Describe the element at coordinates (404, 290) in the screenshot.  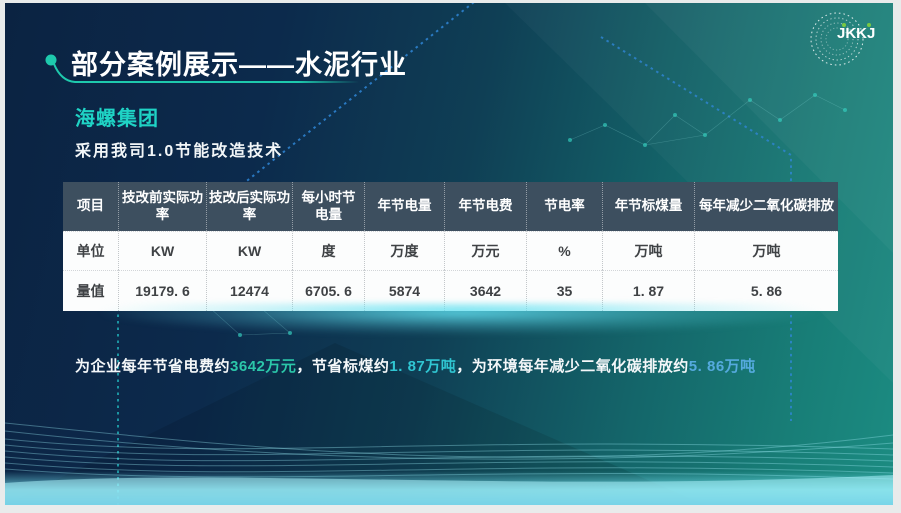
I see `table-cell: 5874` at that location.